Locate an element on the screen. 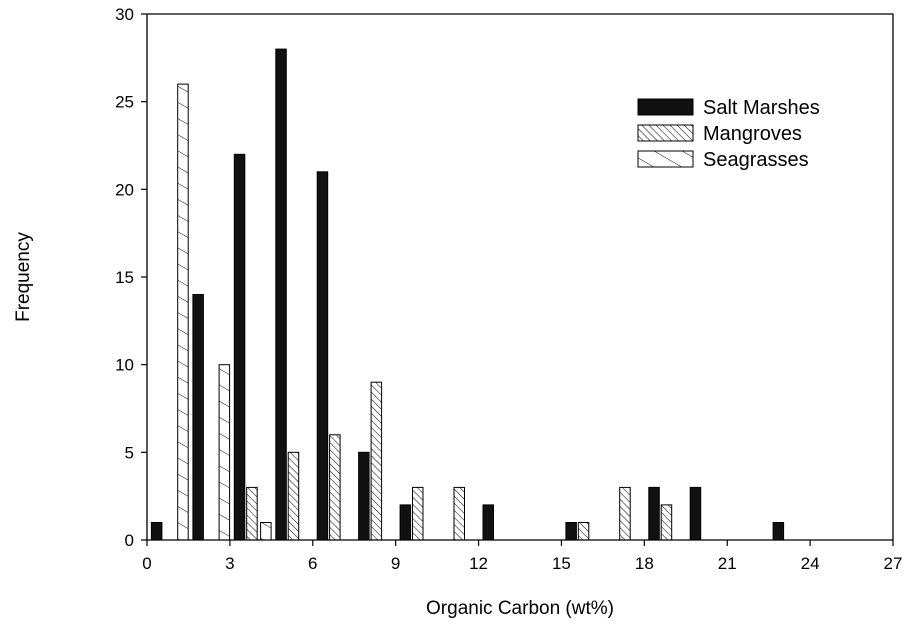 This screenshot has width=908, height=626. legend-label-salt-marshes: Salt Marshes is located at coordinates (761, 108).